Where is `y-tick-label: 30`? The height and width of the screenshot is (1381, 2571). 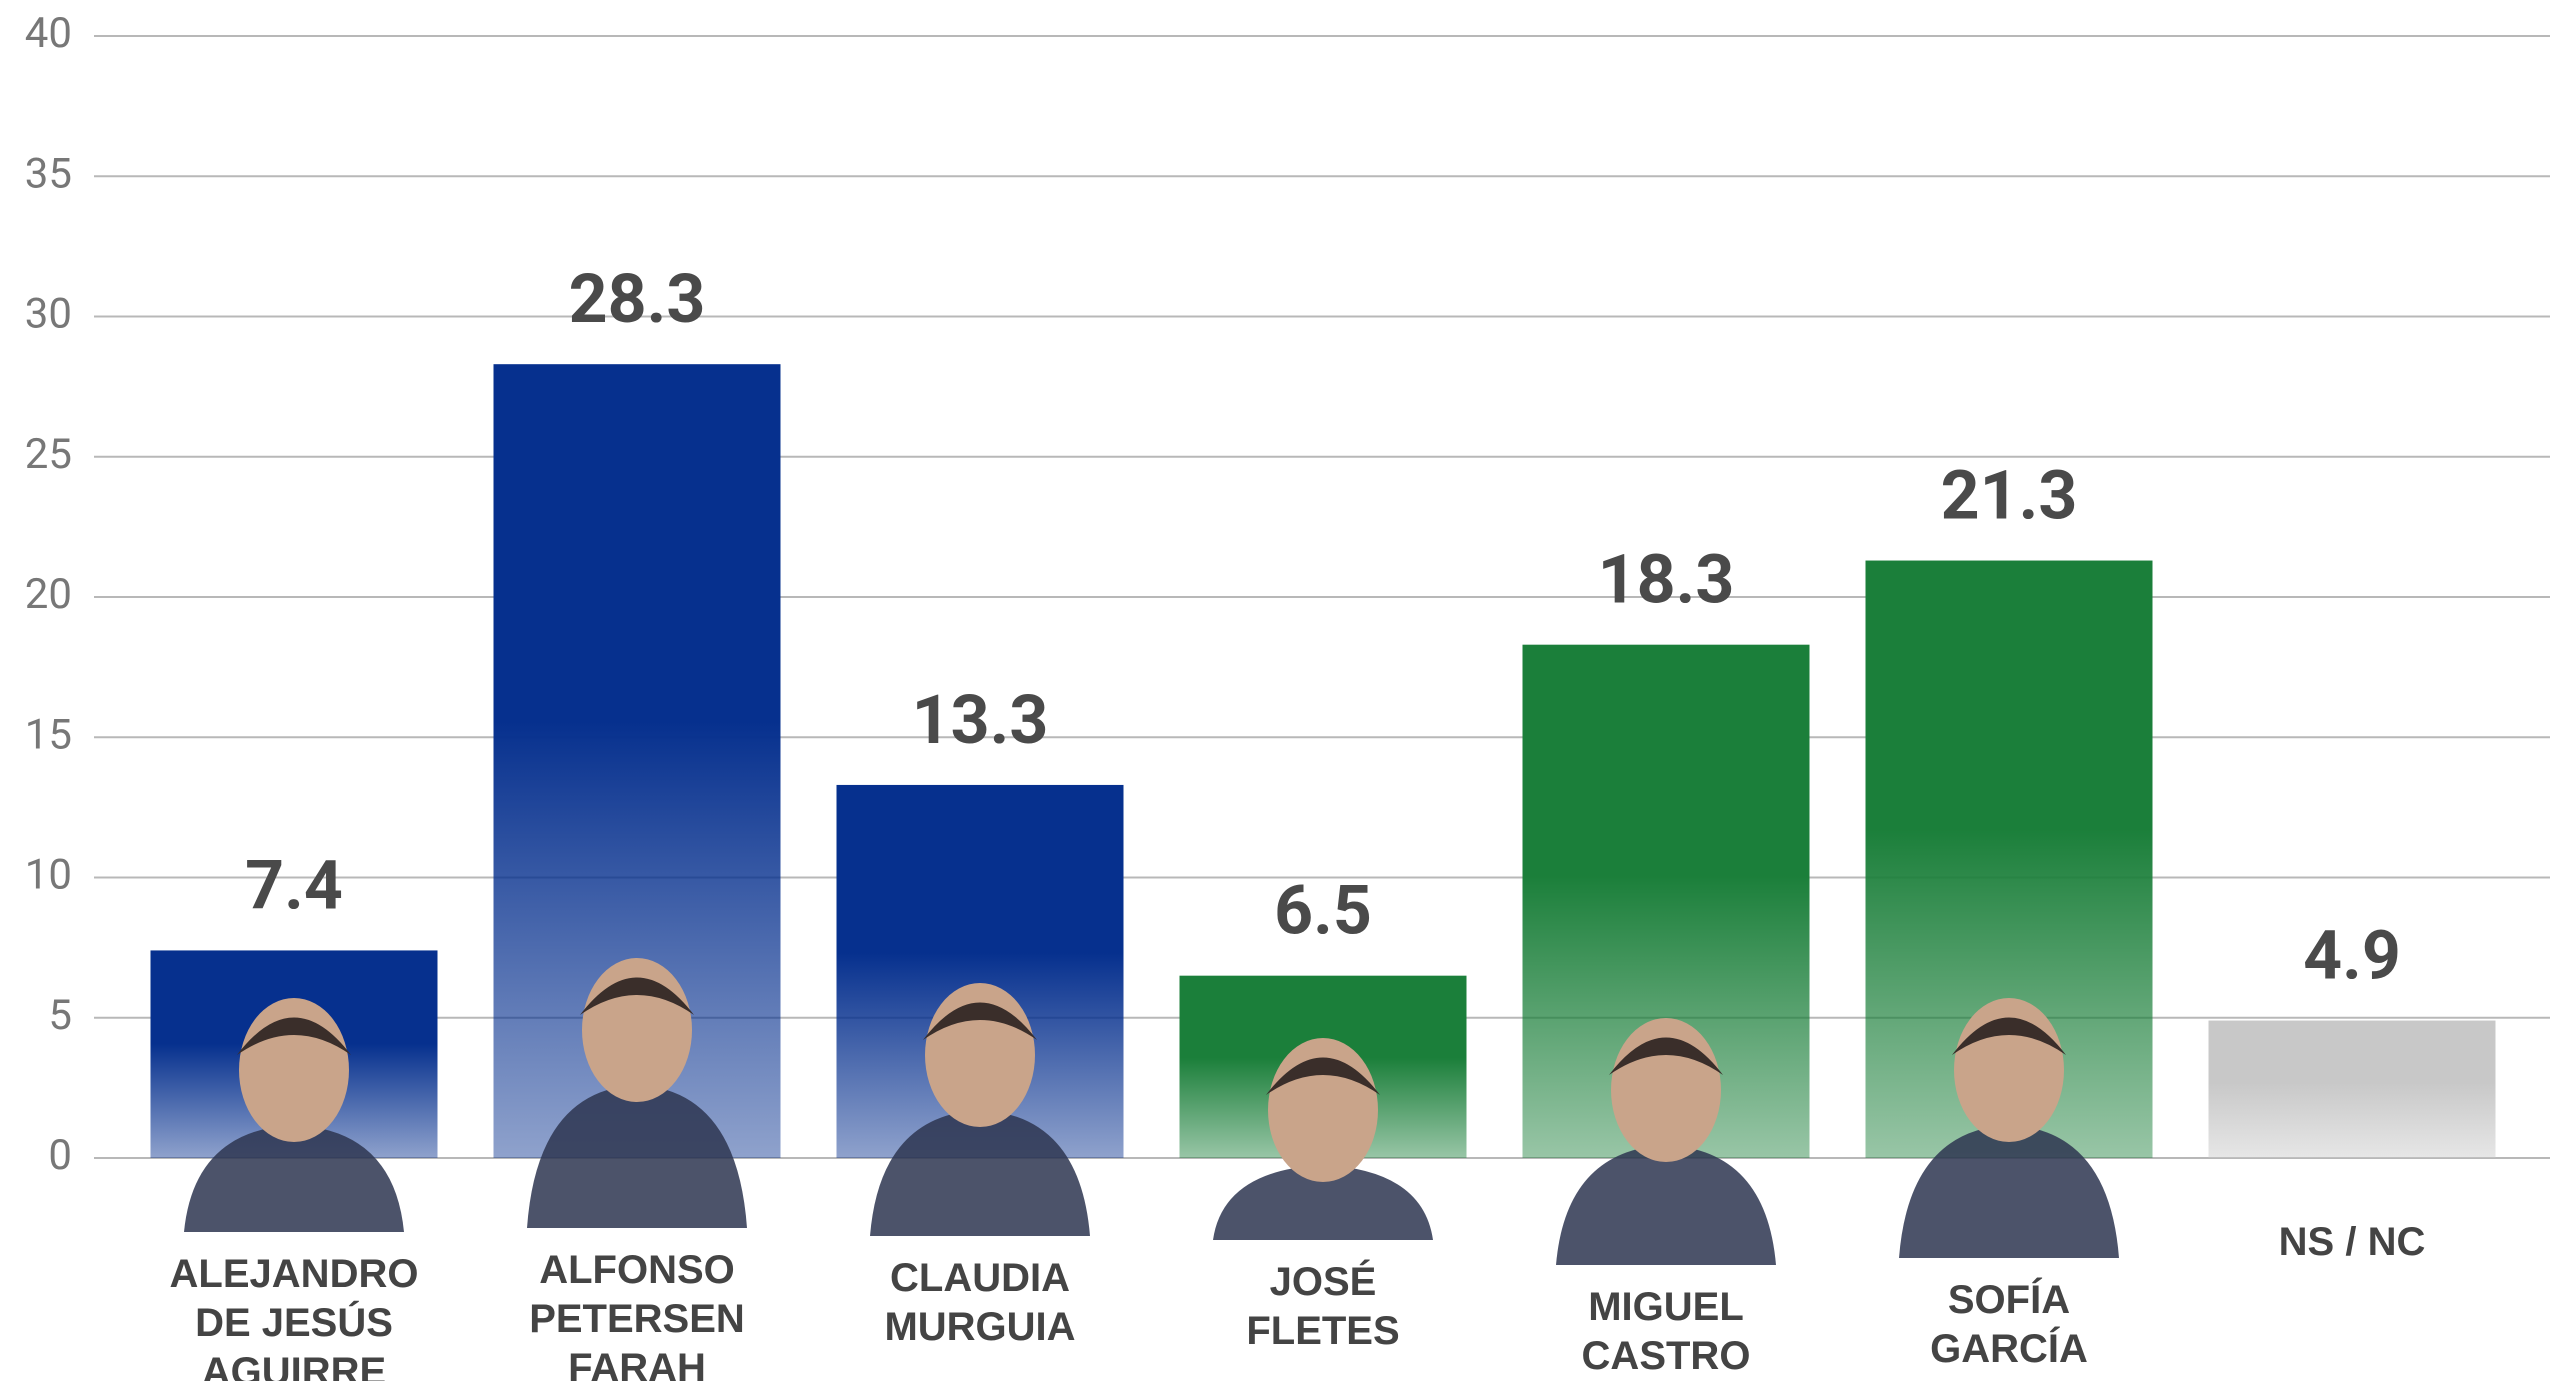 y-tick-label: 30 is located at coordinates (48, 314).